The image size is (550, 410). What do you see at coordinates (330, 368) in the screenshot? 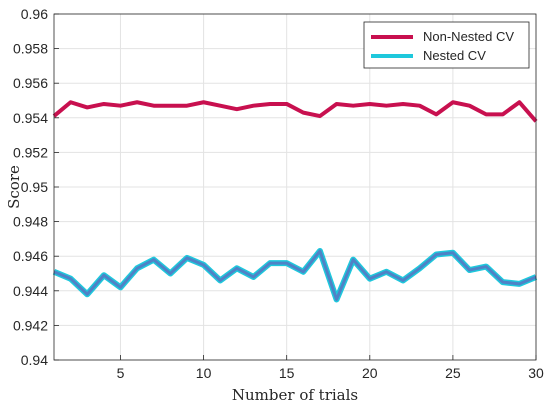
I see `x-axis-ticks: 5 10 15 20 25 30` at bounding box center [330, 368].